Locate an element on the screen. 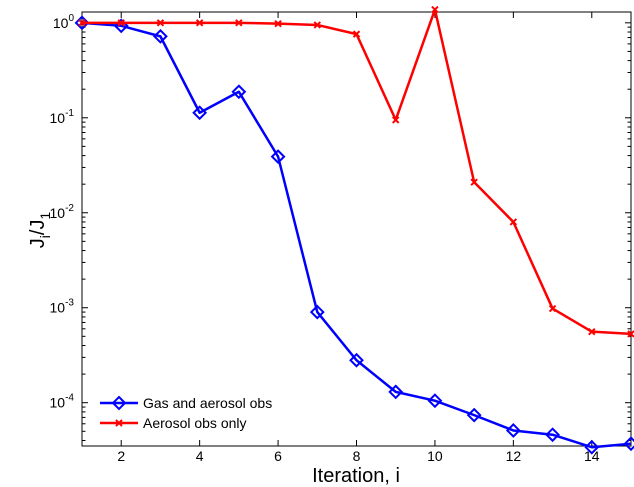 The image size is (634, 487). y-tick-label: 10⁻⁴ is located at coordinates (62, 402).